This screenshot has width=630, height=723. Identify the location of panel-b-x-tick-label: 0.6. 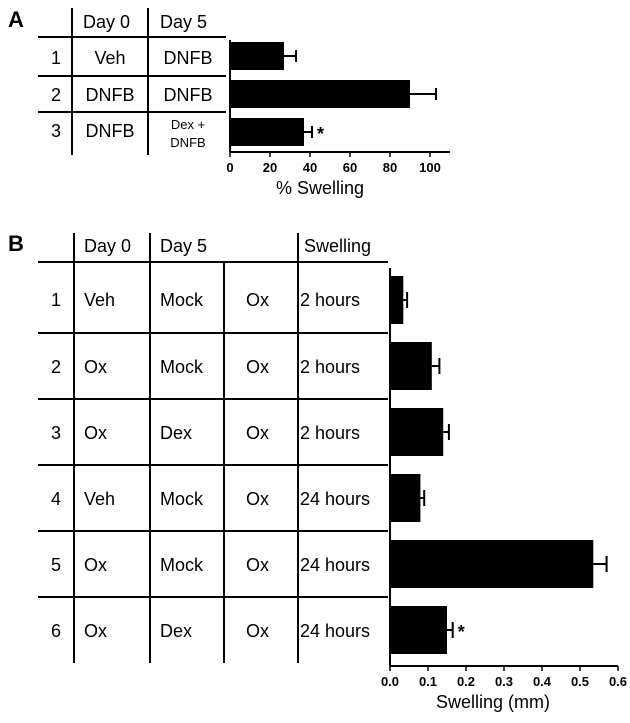
(618, 681).